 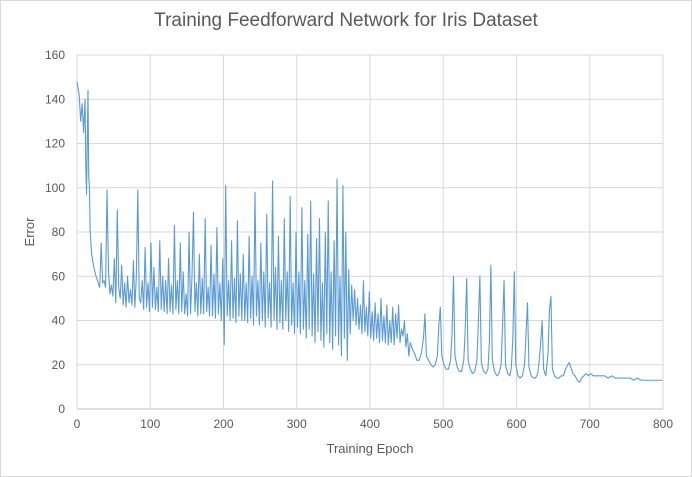 What do you see at coordinates (77, 424) in the screenshot?
I see `x-tick-label: 0` at bounding box center [77, 424].